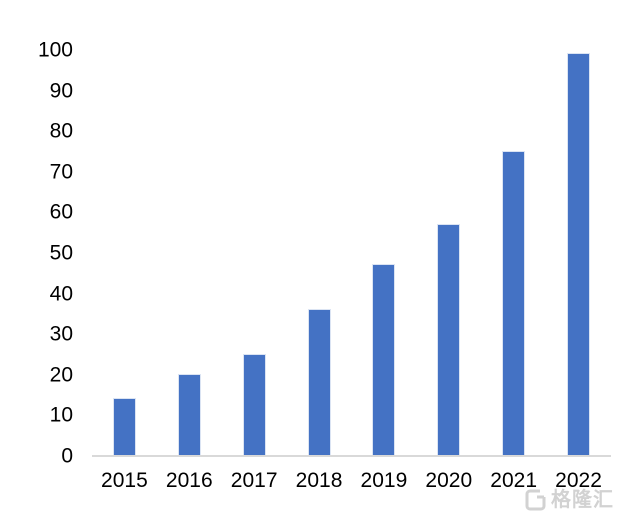 The image size is (620, 512). Describe the element at coordinates (124, 427) in the screenshot. I see `bar-2015` at that location.